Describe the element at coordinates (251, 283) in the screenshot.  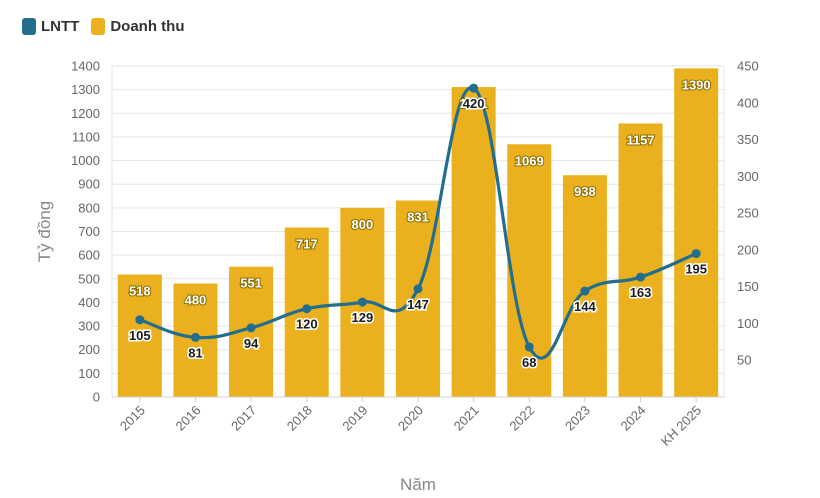
I see `bar-value-label: 551` at that location.